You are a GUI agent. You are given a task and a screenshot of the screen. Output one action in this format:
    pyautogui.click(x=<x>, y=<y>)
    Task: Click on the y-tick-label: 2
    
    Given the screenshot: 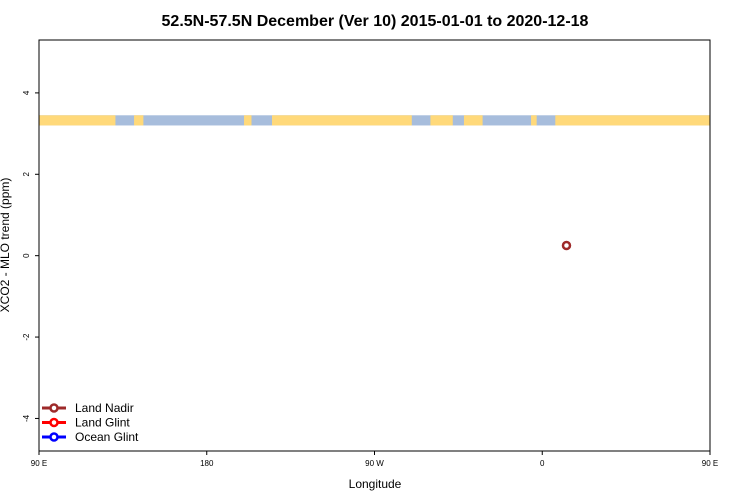 What is the action you would take?
    pyautogui.click(x=26, y=174)
    